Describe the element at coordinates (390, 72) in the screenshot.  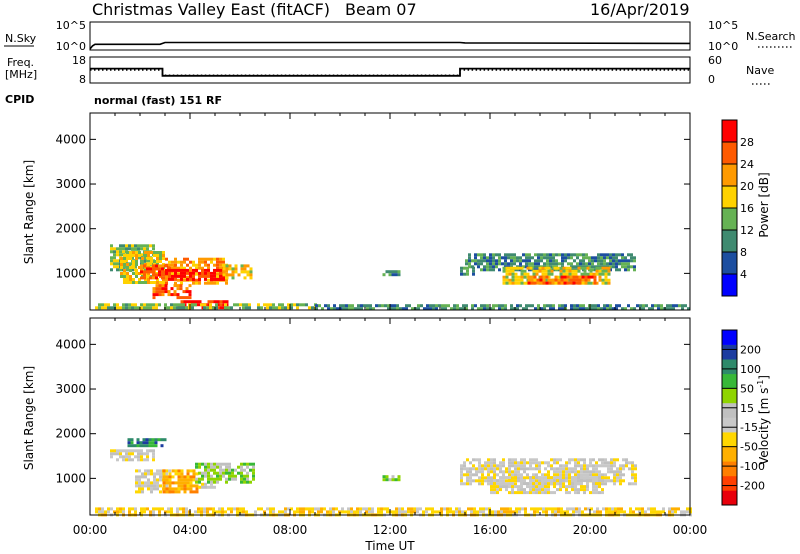
I see `freq-series` at that location.